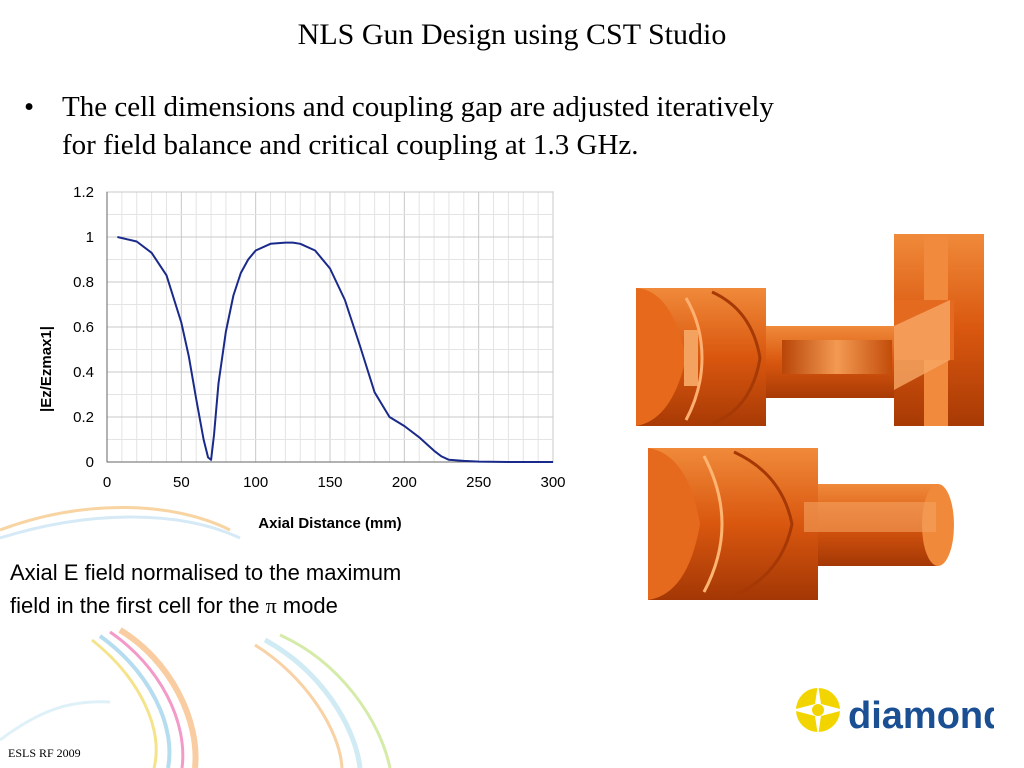  What do you see at coordinates (307, 605) in the screenshot?
I see `caption-line-2-suffix: mode` at bounding box center [307, 605].